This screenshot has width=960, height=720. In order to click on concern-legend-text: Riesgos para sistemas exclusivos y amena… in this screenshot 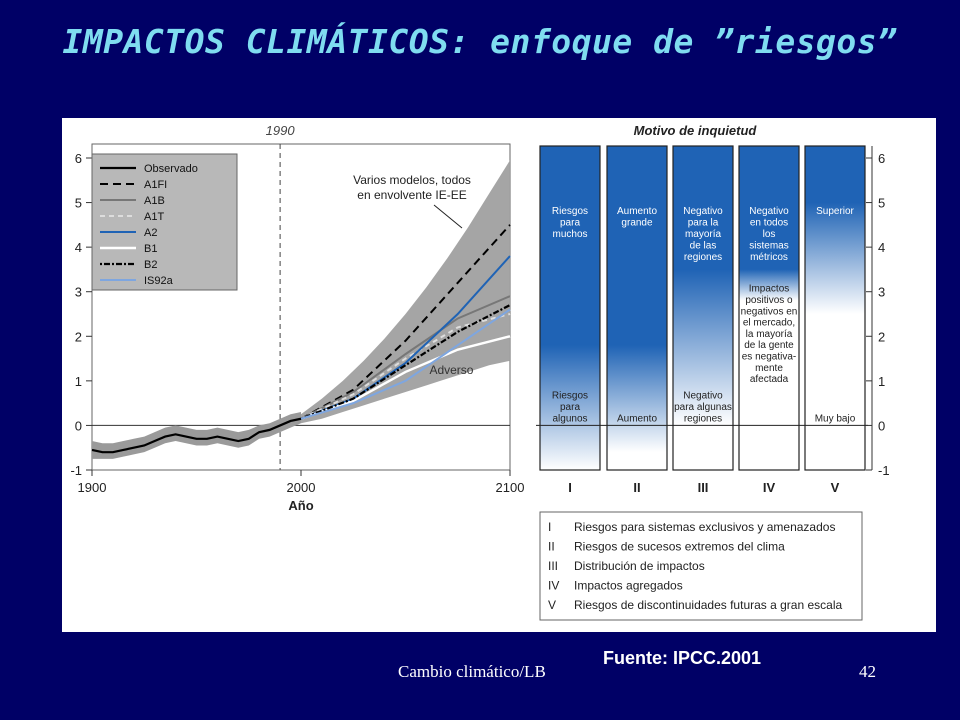, I will do `click(704, 527)`.